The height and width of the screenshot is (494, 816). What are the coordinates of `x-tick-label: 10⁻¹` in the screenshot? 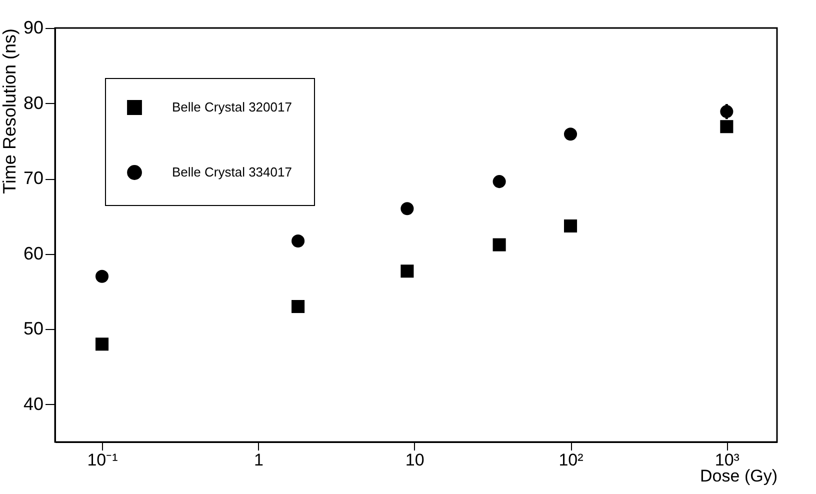 It's located at (102, 460).